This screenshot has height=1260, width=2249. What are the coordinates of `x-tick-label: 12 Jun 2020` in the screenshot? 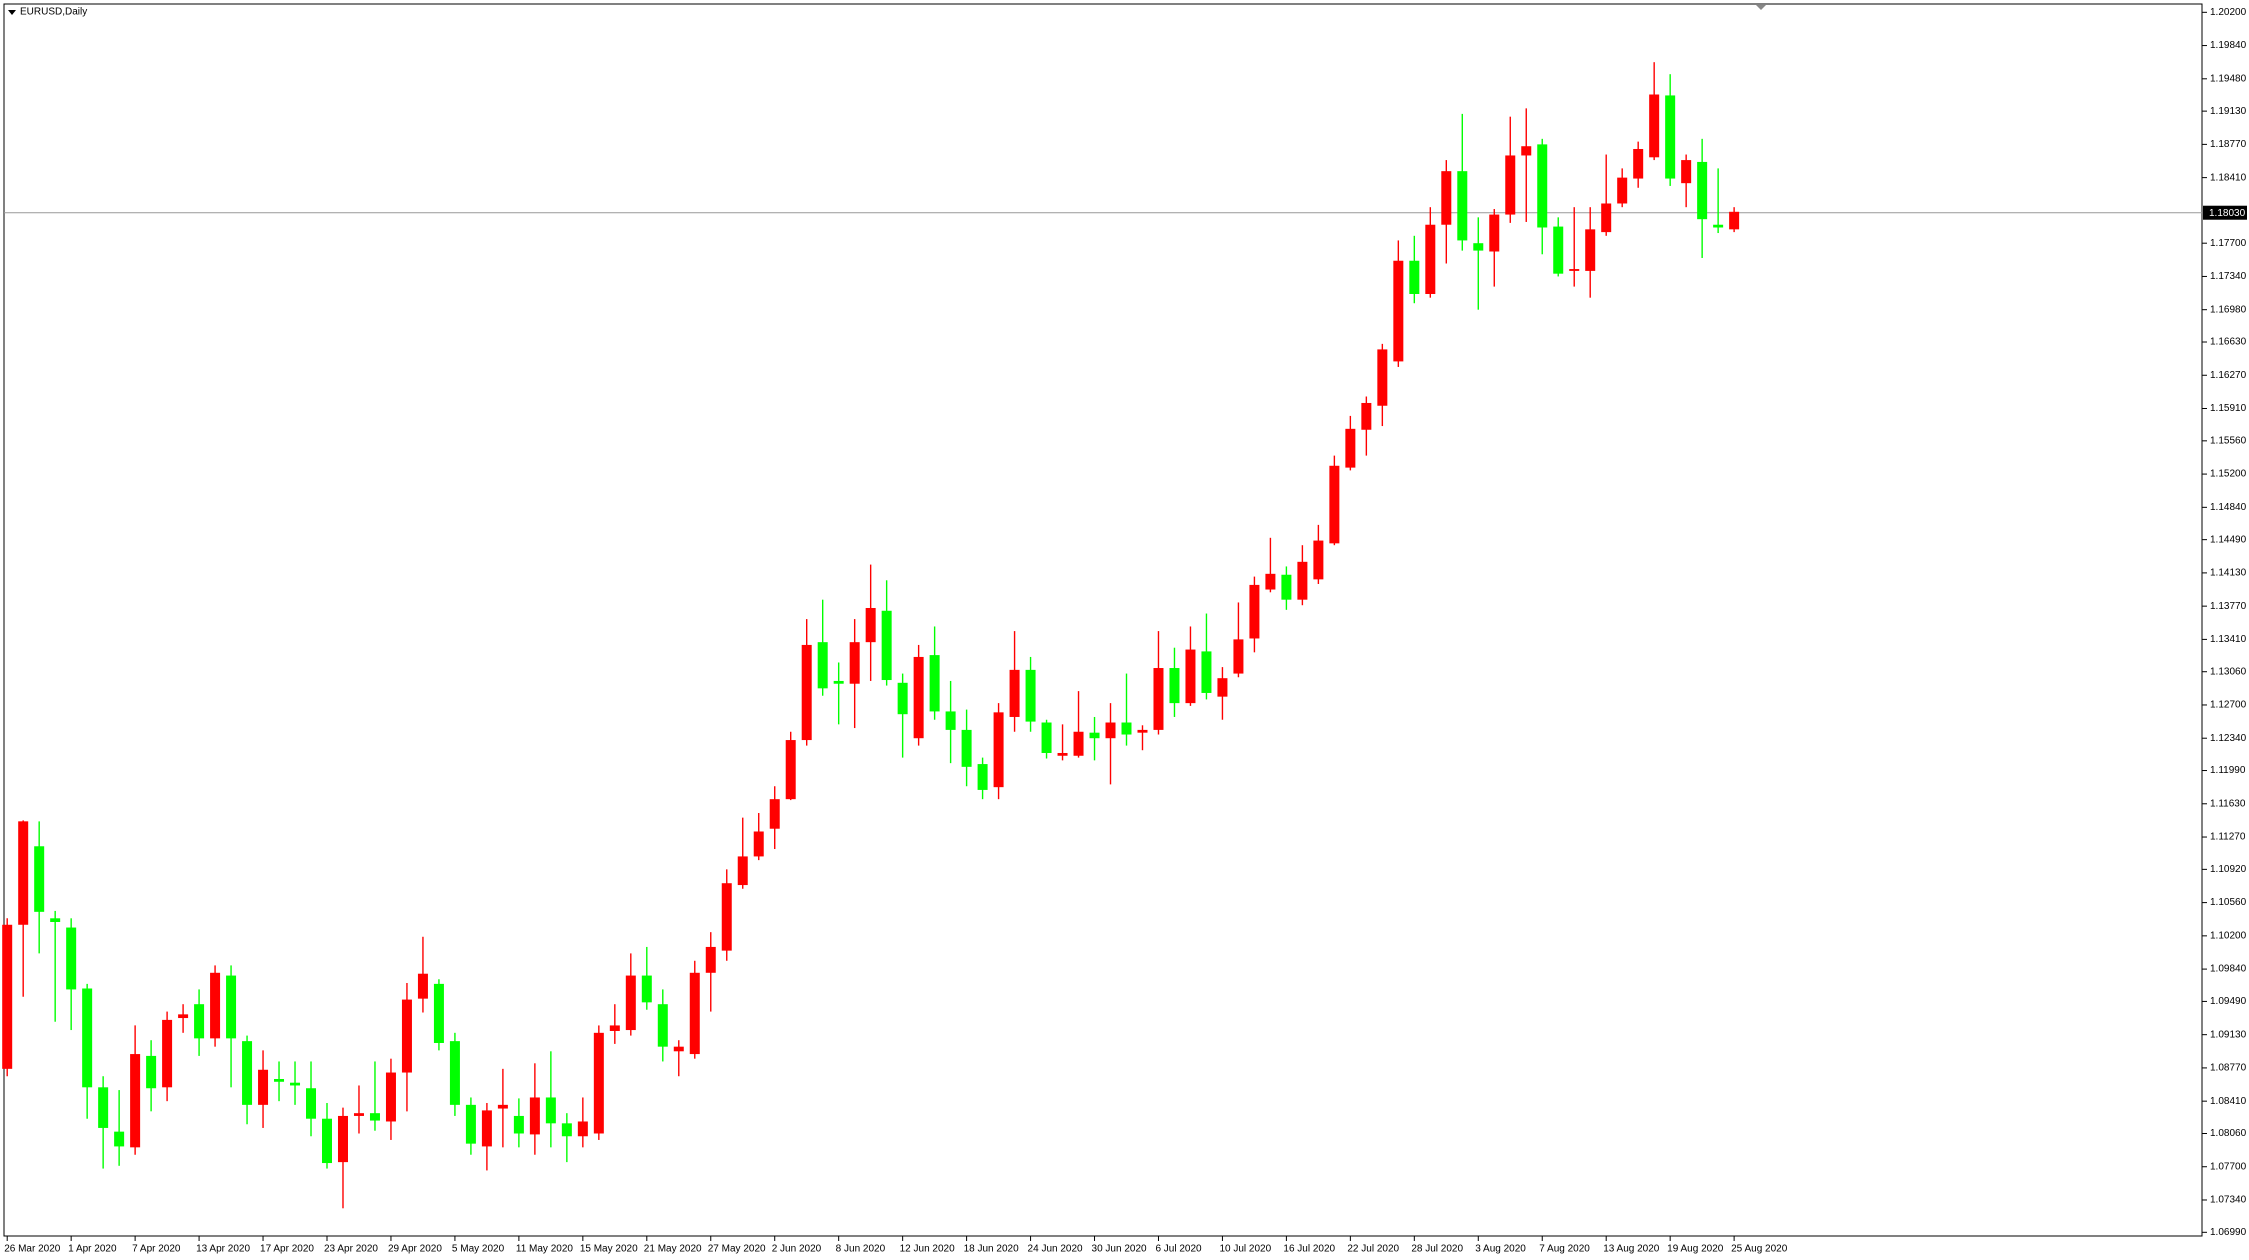 It's located at (927, 1249).